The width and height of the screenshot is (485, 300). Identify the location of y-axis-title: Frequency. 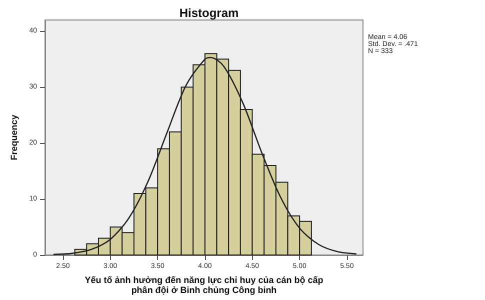
(13, 137).